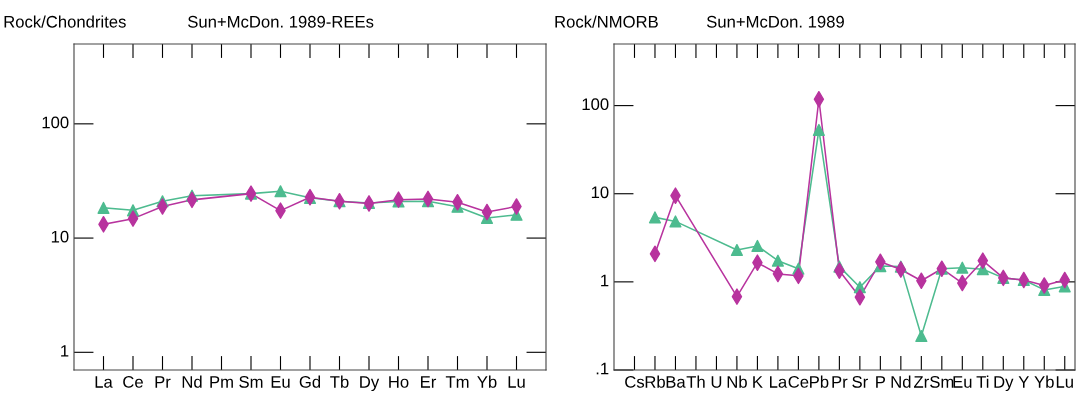 This screenshot has height=405, width=1077. I want to click on x-tick-label: Rb, so click(655, 381).